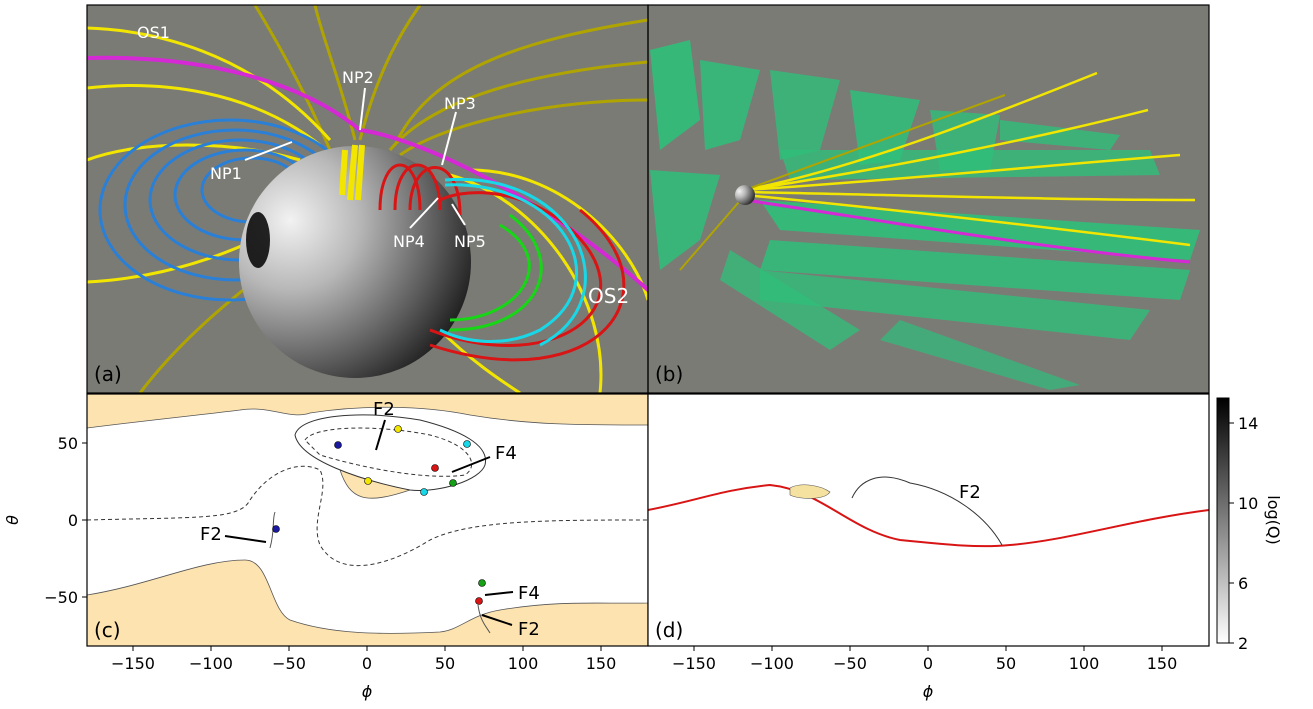 This screenshot has width=1313, height=709. Describe the element at coordinates (355, 262) in the screenshot. I see `sun-sphere` at that location.